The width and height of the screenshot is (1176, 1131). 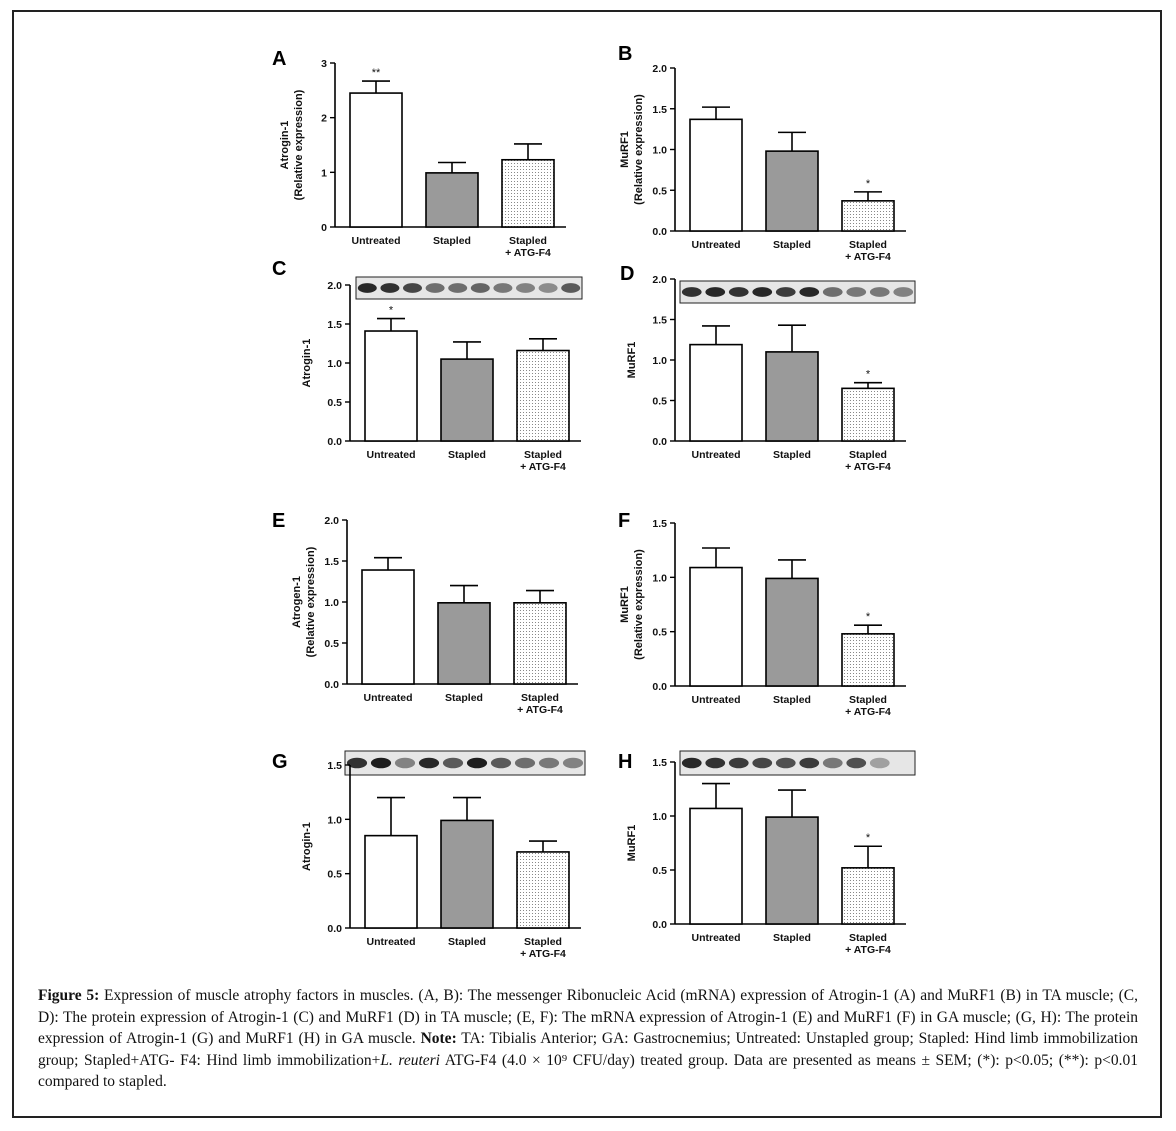 I want to click on panel-letter: G, so click(x=280, y=762).